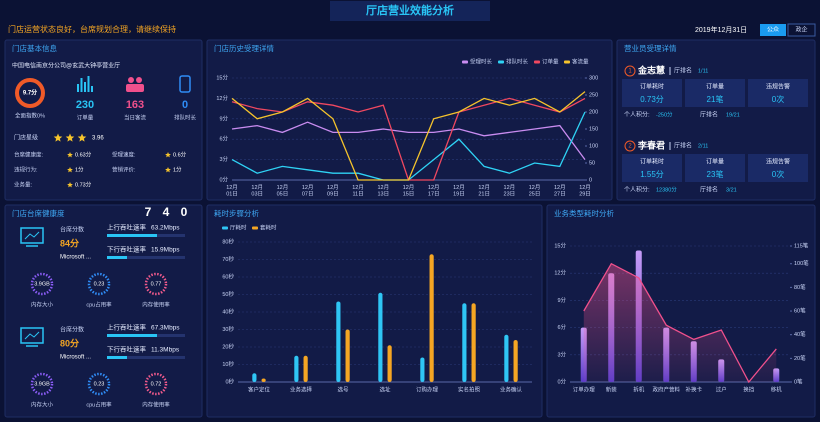 This screenshot has width=820, height=422. I want to click on y2-tick-label: 40笔, so click(800, 334).